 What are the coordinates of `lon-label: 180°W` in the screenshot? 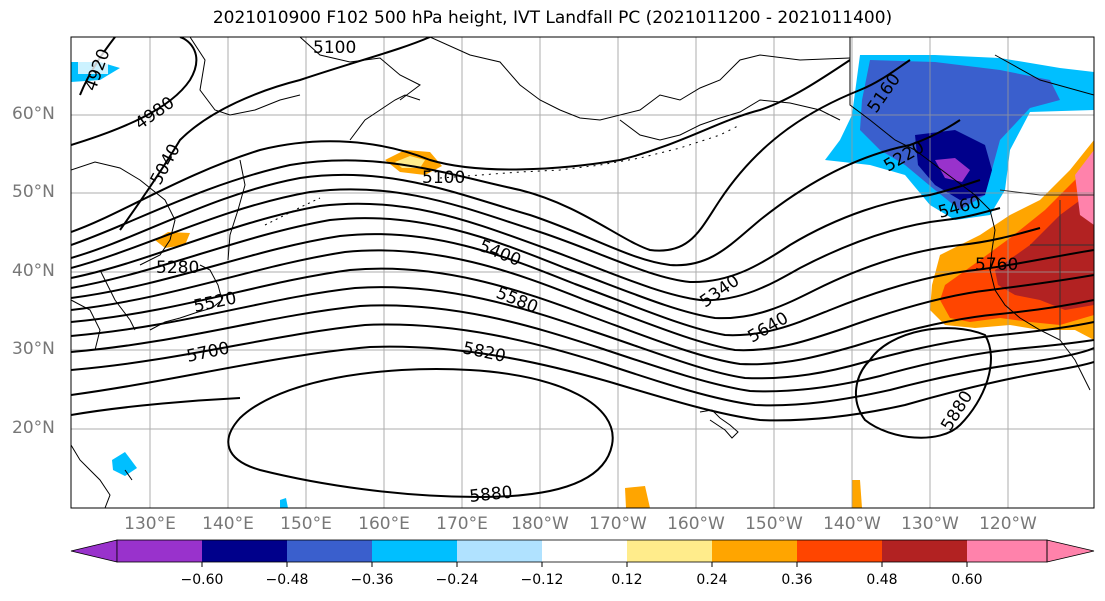 It's located at (540, 524).